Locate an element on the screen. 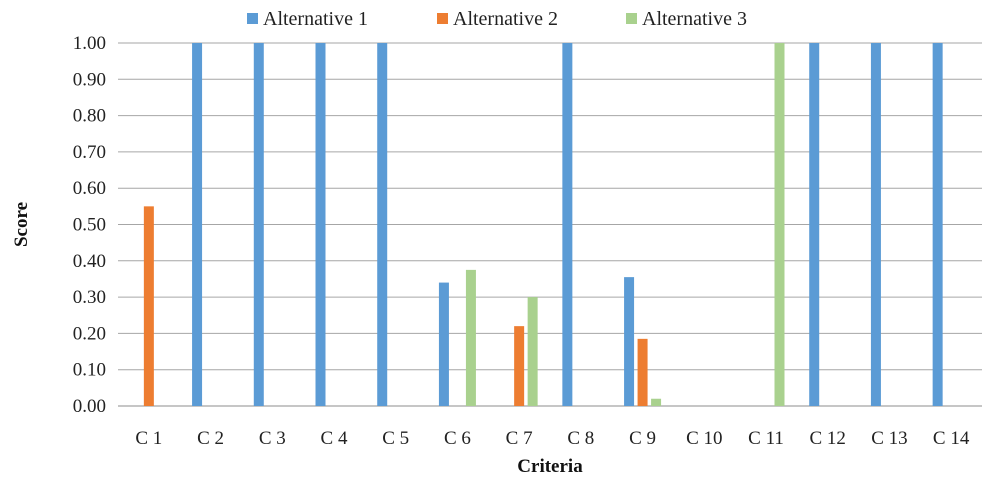 The image size is (988, 478). x-tick-label: C 13 is located at coordinates (889, 438).